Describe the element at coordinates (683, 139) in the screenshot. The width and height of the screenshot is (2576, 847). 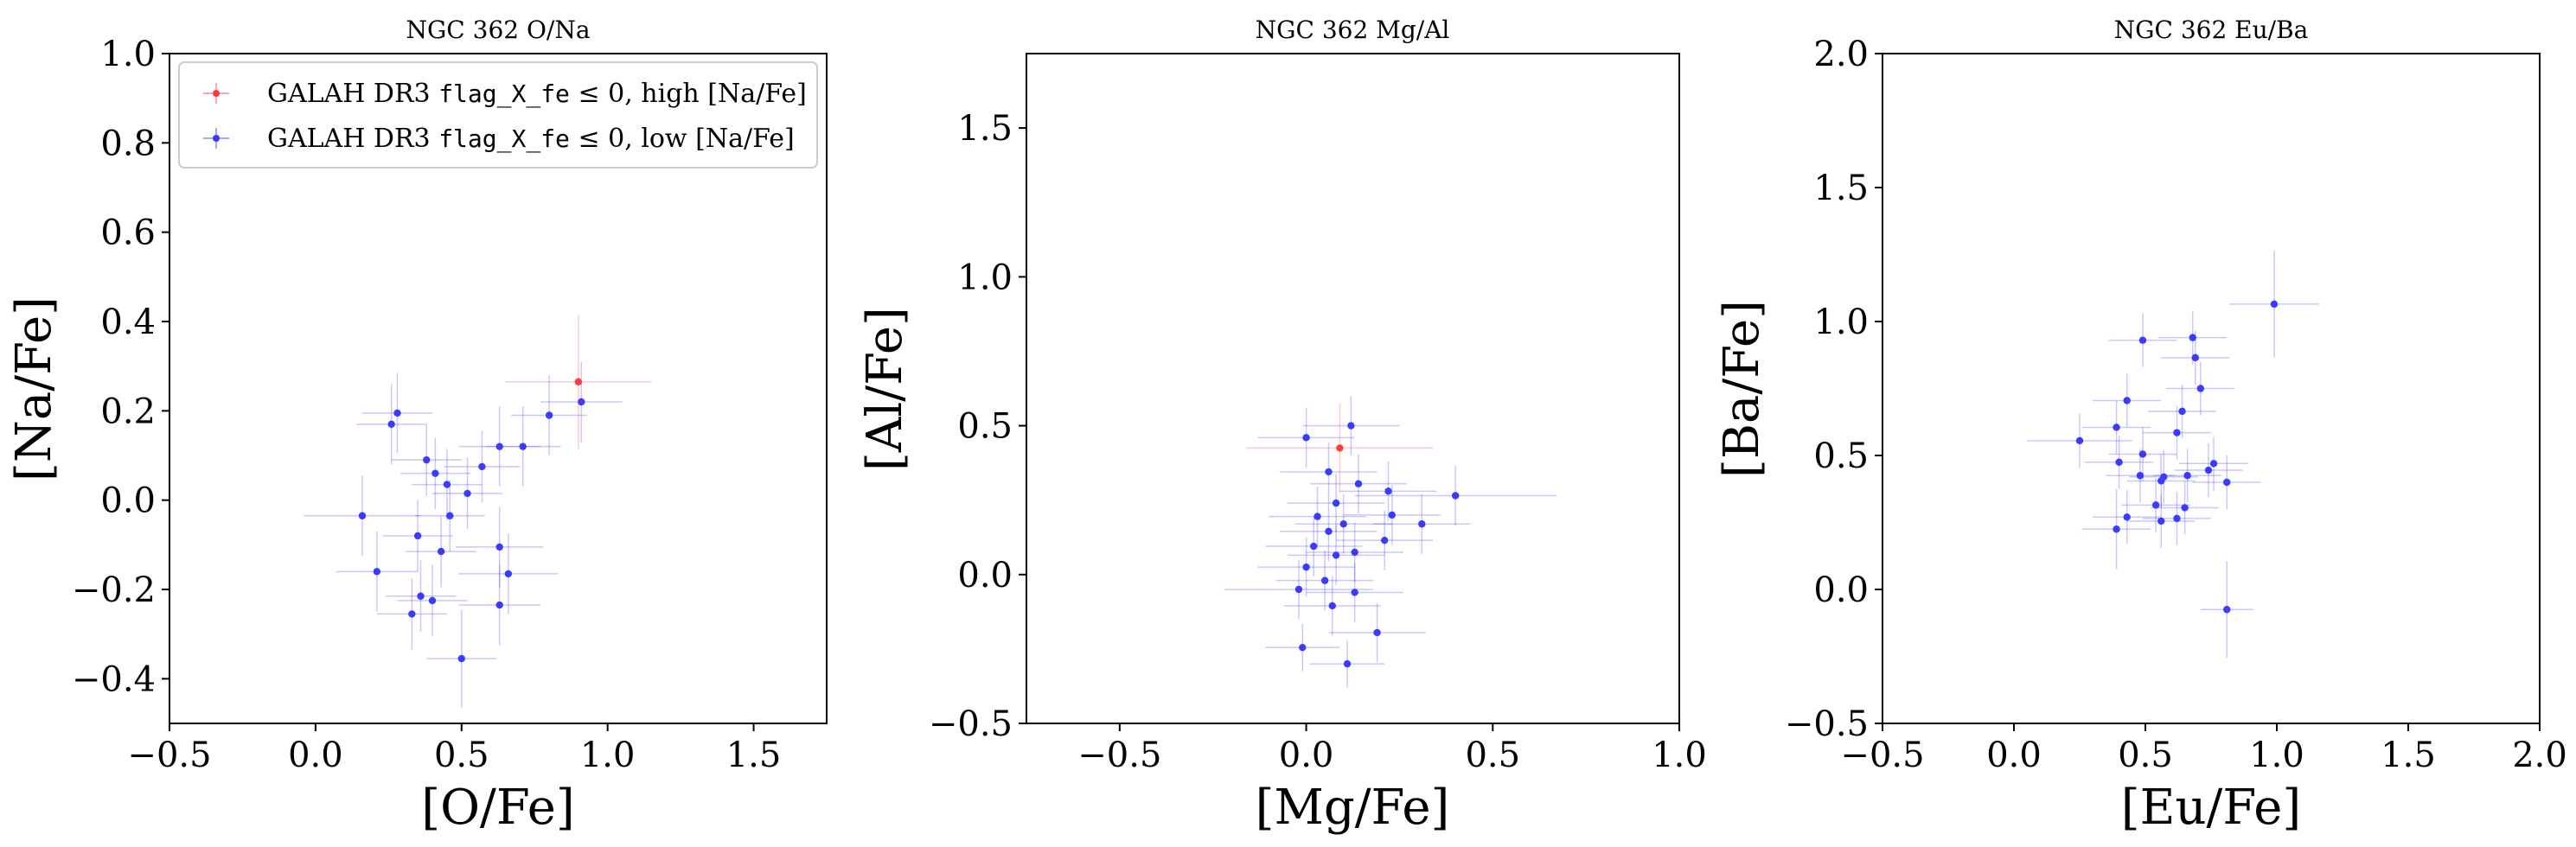
I see `legend-text-suffix: ≤ 0, low [Na/Fe]` at that location.